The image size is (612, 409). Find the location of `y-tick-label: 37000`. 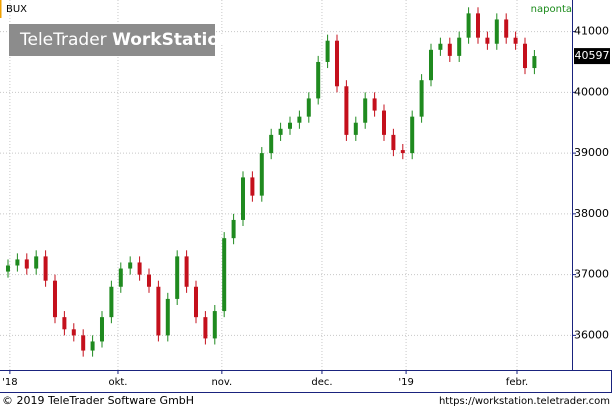

y-tick-label: 37000 is located at coordinates (591, 274).